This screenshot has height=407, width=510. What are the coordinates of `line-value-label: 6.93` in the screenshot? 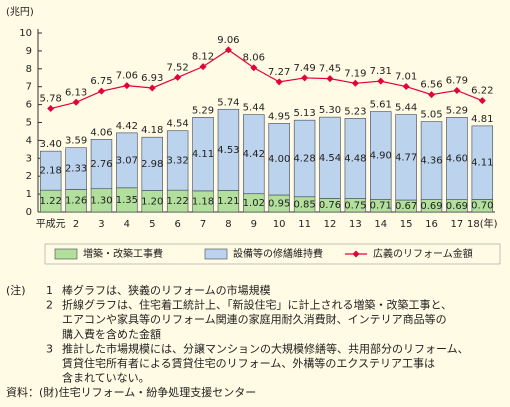 It's located at (152, 78).